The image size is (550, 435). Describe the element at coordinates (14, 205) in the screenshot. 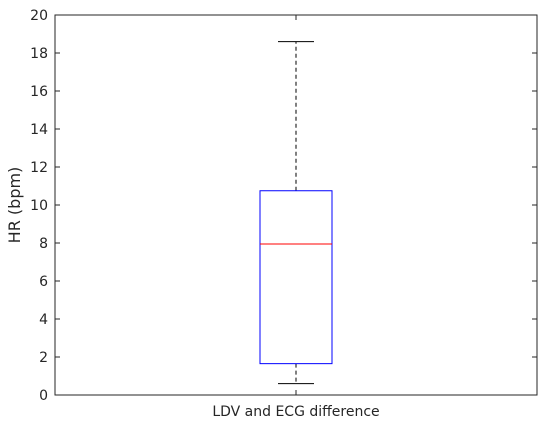

I see `y-axis-label: HR (bpm)` at that location.